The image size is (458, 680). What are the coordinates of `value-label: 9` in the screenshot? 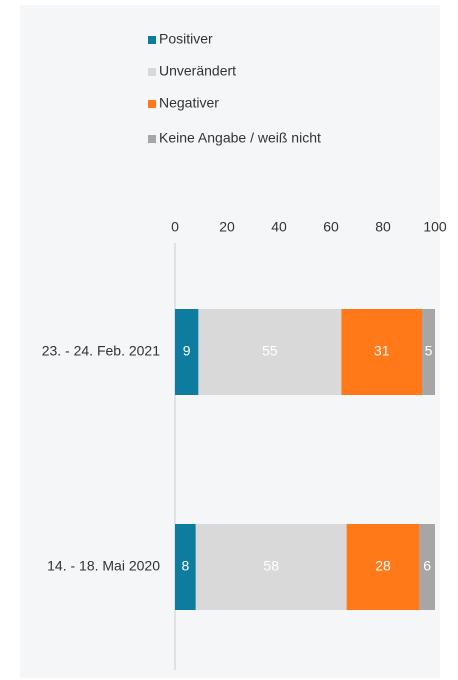 It's located at (187, 351).